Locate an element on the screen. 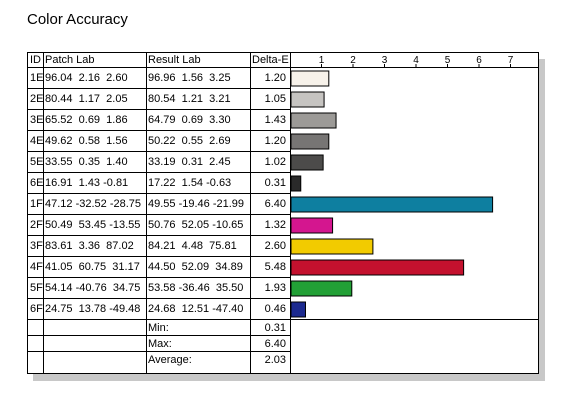 This screenshot has height=400, width=579. bar-6E is located at coordinates (296, 183).